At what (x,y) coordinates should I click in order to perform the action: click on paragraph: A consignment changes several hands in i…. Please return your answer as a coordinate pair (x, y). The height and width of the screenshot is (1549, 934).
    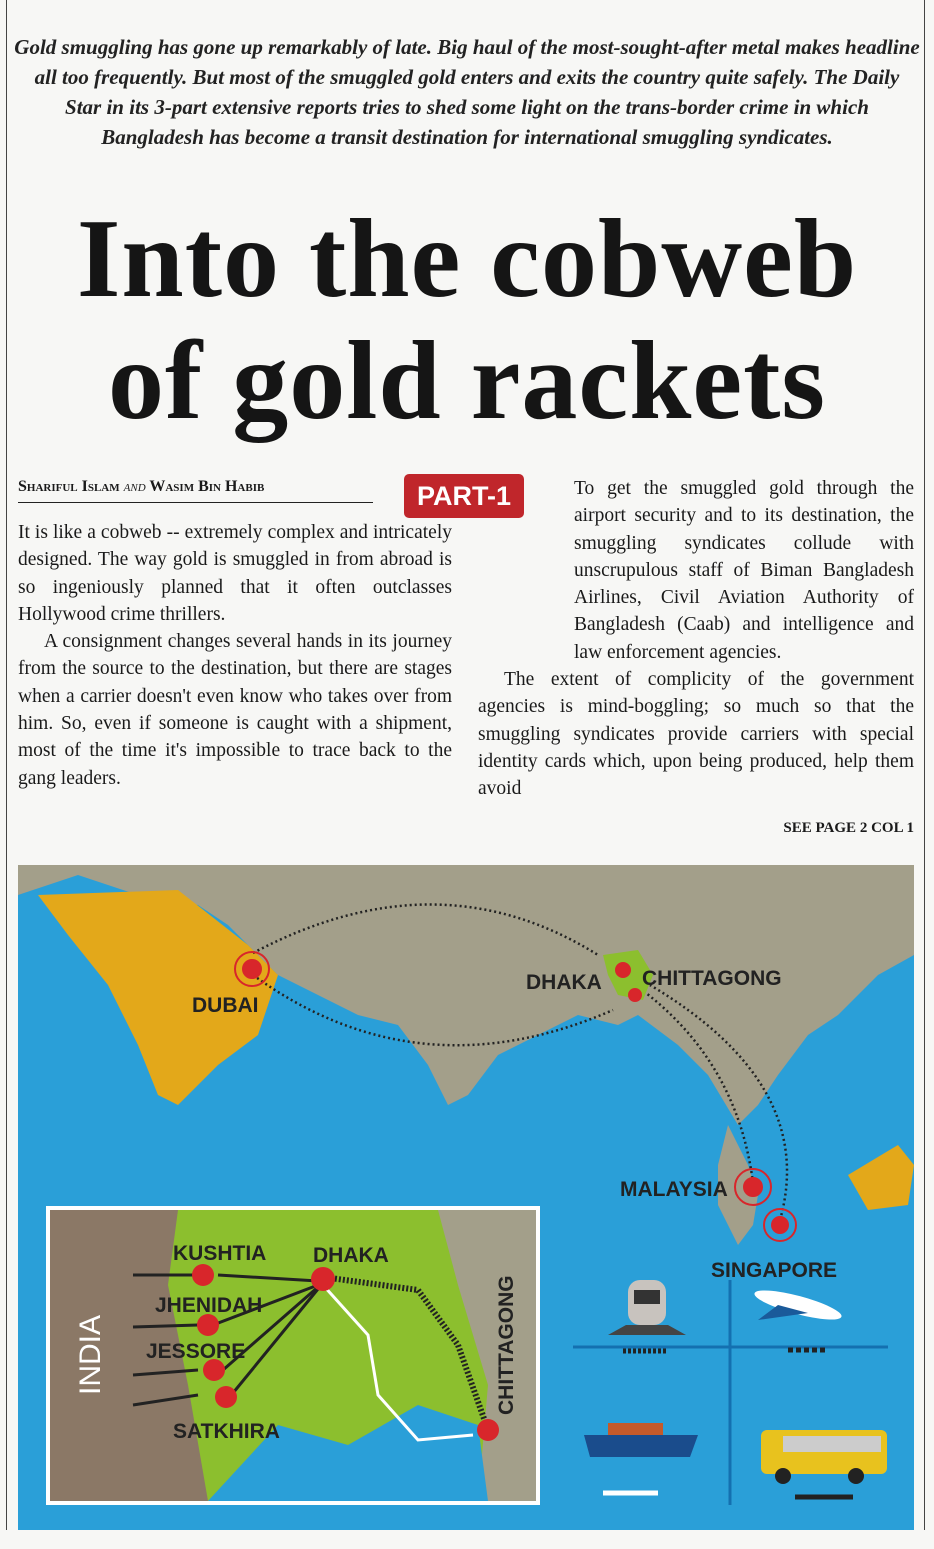
    Looking at the image, I should click on (235, 710).